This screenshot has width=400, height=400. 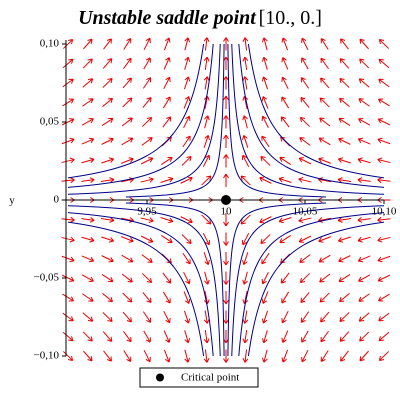 What do you see at coordinates (47, 278) in the screenshot?
I see `y-tick-label: −0,05` at bounding box center [47, 278].